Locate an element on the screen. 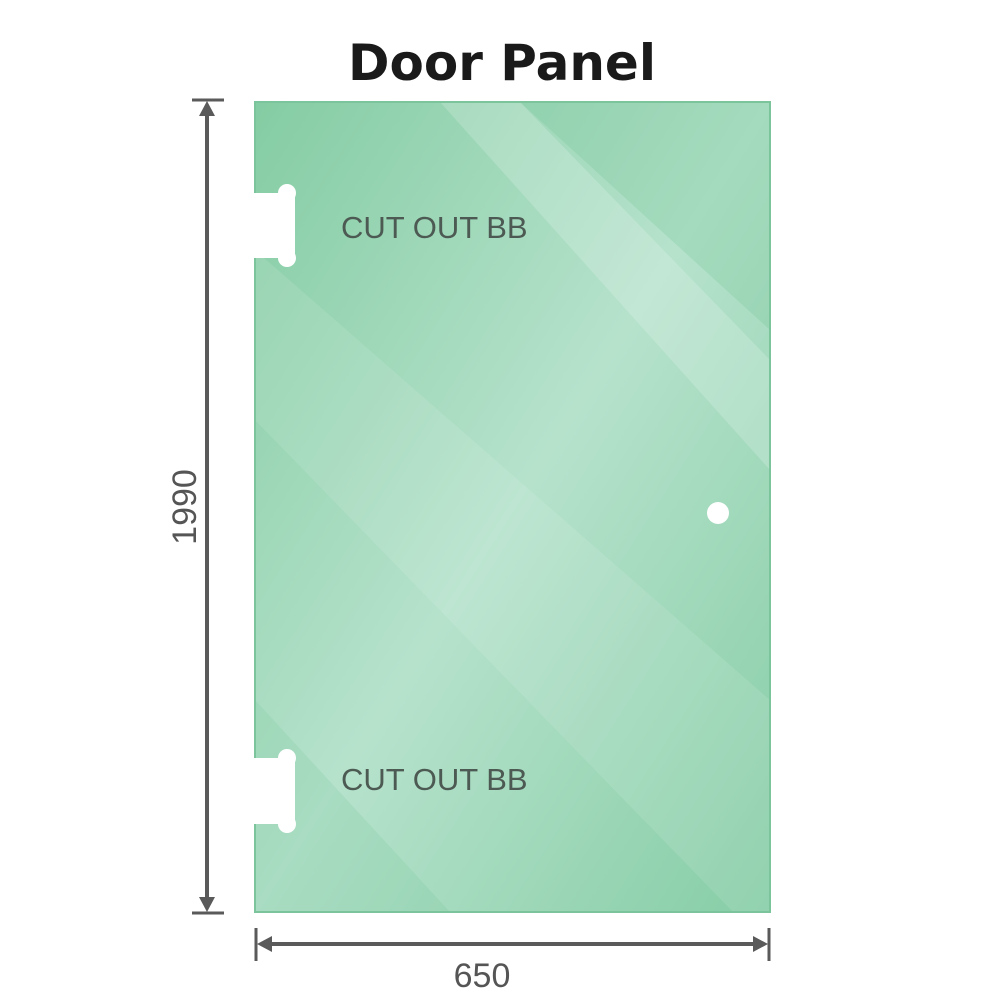  height-dimension-line is located at coordinates (208, 506).